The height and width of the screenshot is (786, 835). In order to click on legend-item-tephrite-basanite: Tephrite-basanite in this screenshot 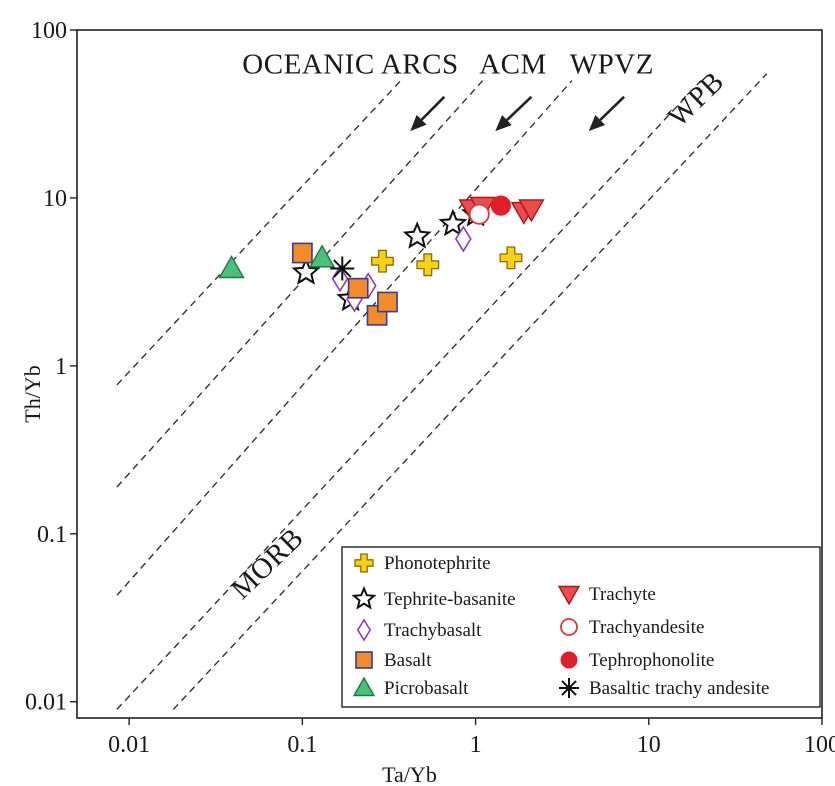, I will do `click(433, 597)`.